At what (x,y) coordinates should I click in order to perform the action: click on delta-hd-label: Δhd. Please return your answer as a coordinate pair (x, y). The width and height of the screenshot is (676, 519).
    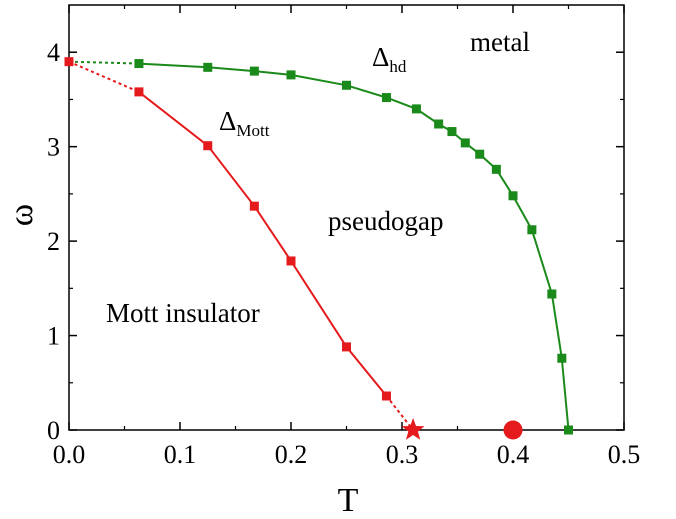
    Looking at the image, I should click on (389, 59).